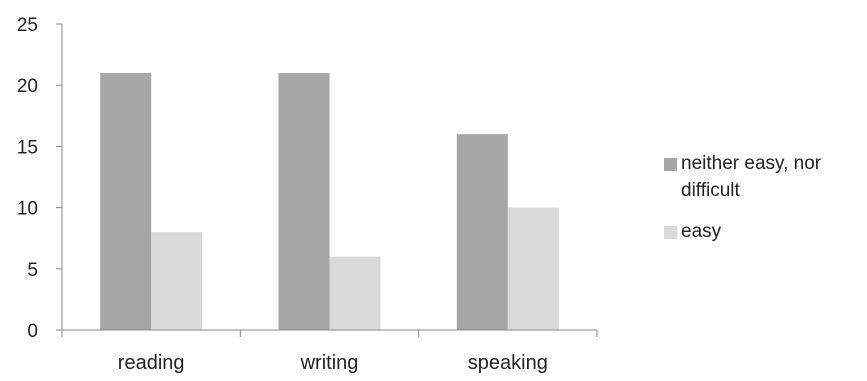  Describe the element at coordinates (27, 209) in the screenshot. I see `y-tick-label: 10` at that location.